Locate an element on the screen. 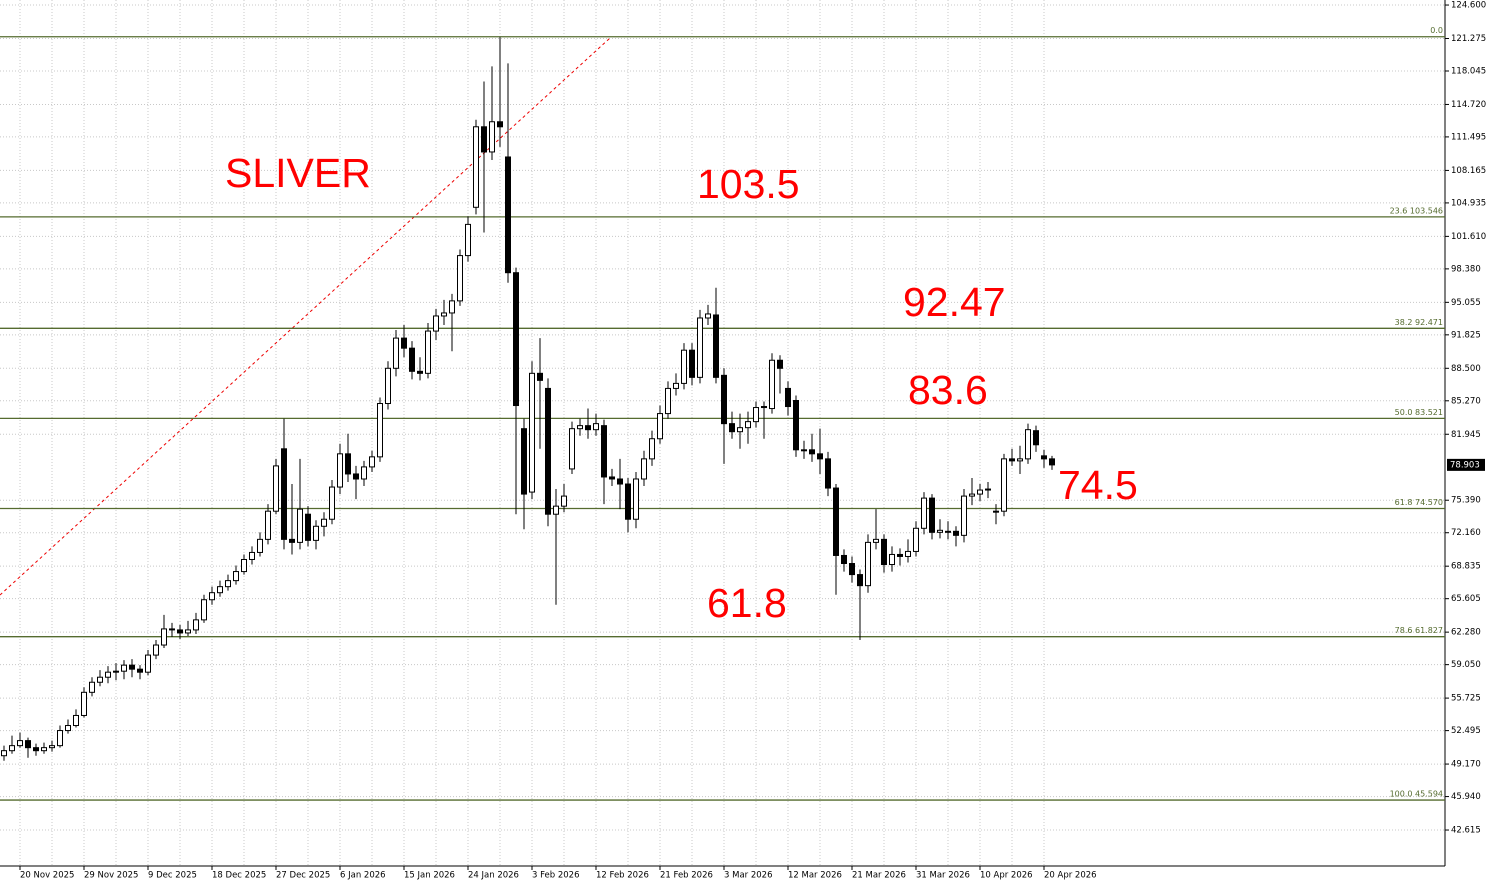 This screenshot has height=883, width=1488. y-tick-label: 121.275 is located at coordinates (1468, 39).